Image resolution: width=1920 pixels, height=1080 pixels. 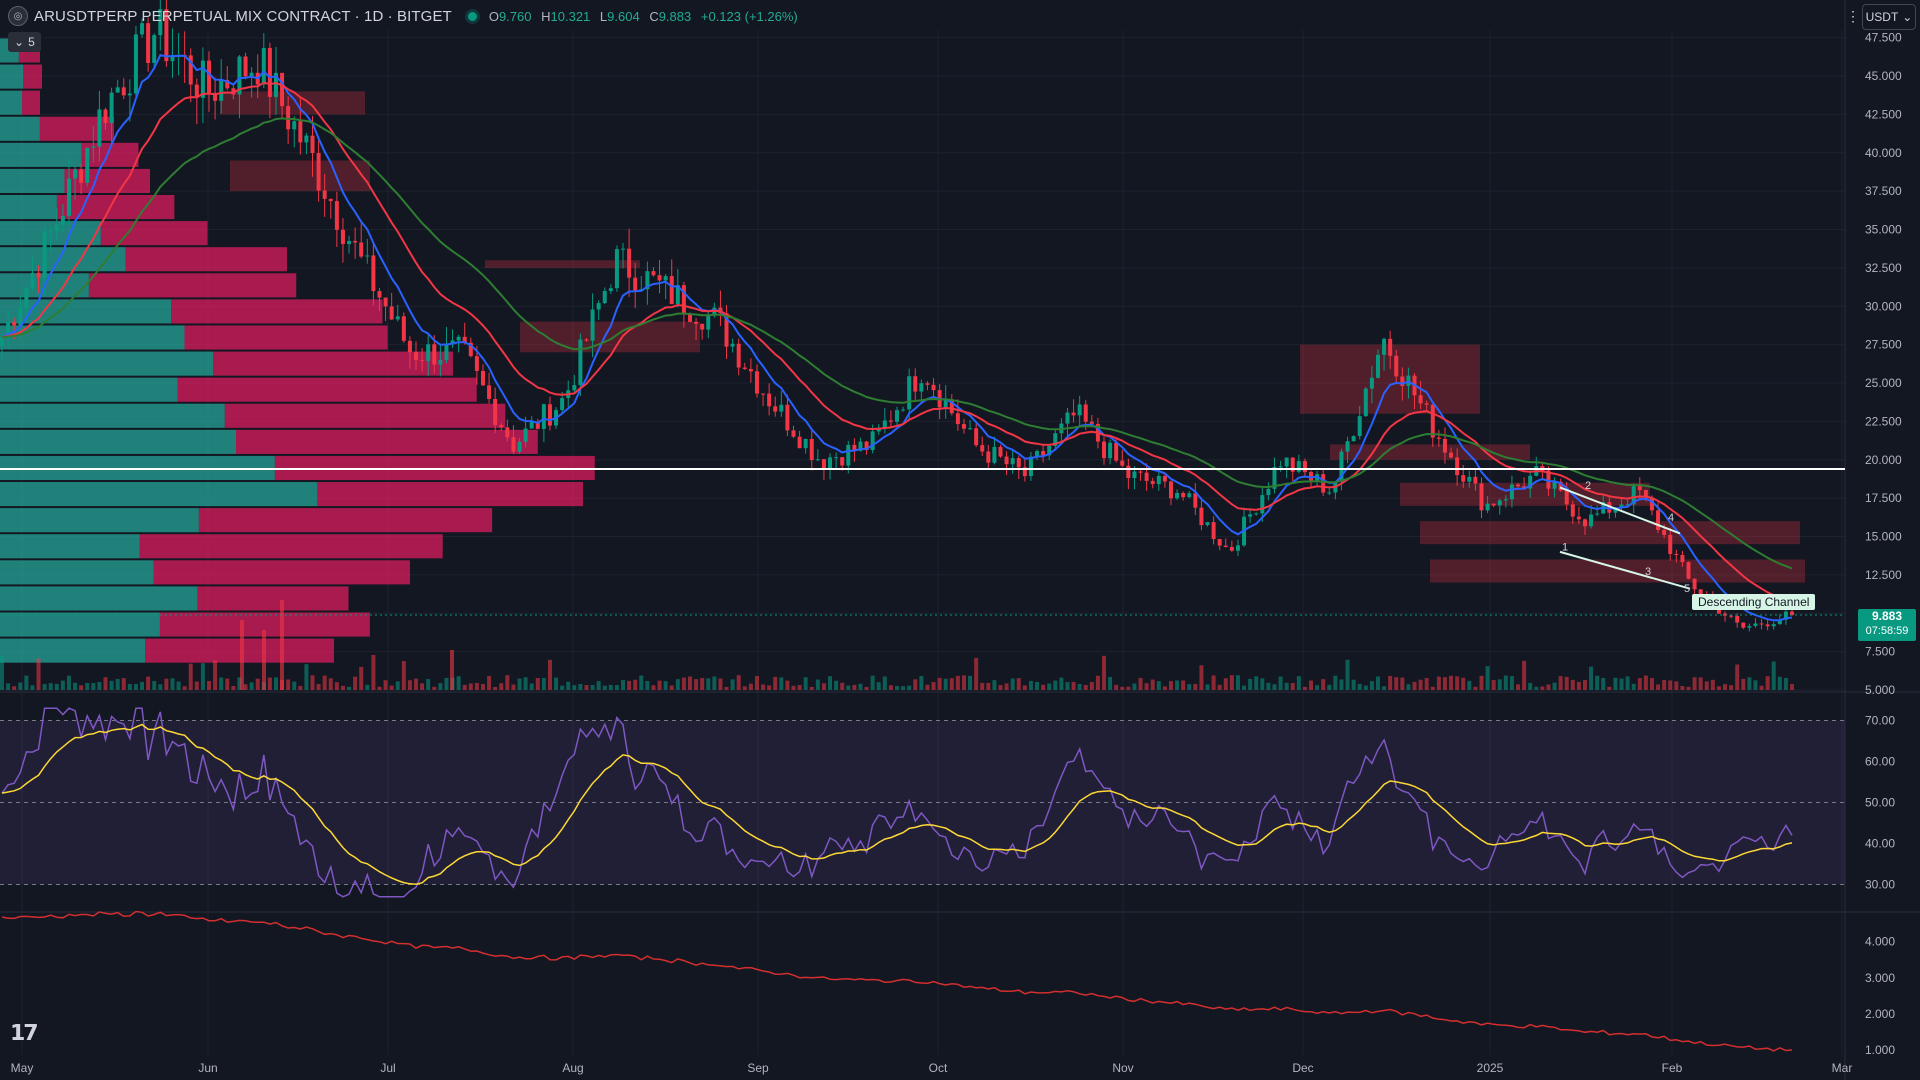 I want to click on indicator-collapse-button: ⌄ 5, so click(x=24, y=42).